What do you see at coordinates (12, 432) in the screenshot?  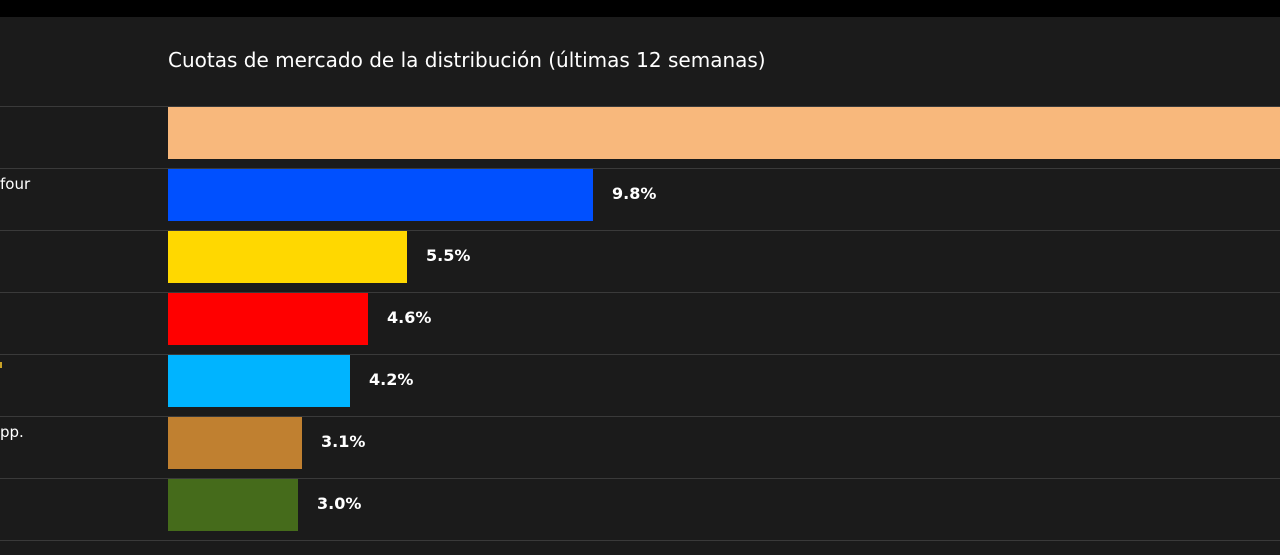 I see `row-label: pp.` at bounding box center [12, 432].